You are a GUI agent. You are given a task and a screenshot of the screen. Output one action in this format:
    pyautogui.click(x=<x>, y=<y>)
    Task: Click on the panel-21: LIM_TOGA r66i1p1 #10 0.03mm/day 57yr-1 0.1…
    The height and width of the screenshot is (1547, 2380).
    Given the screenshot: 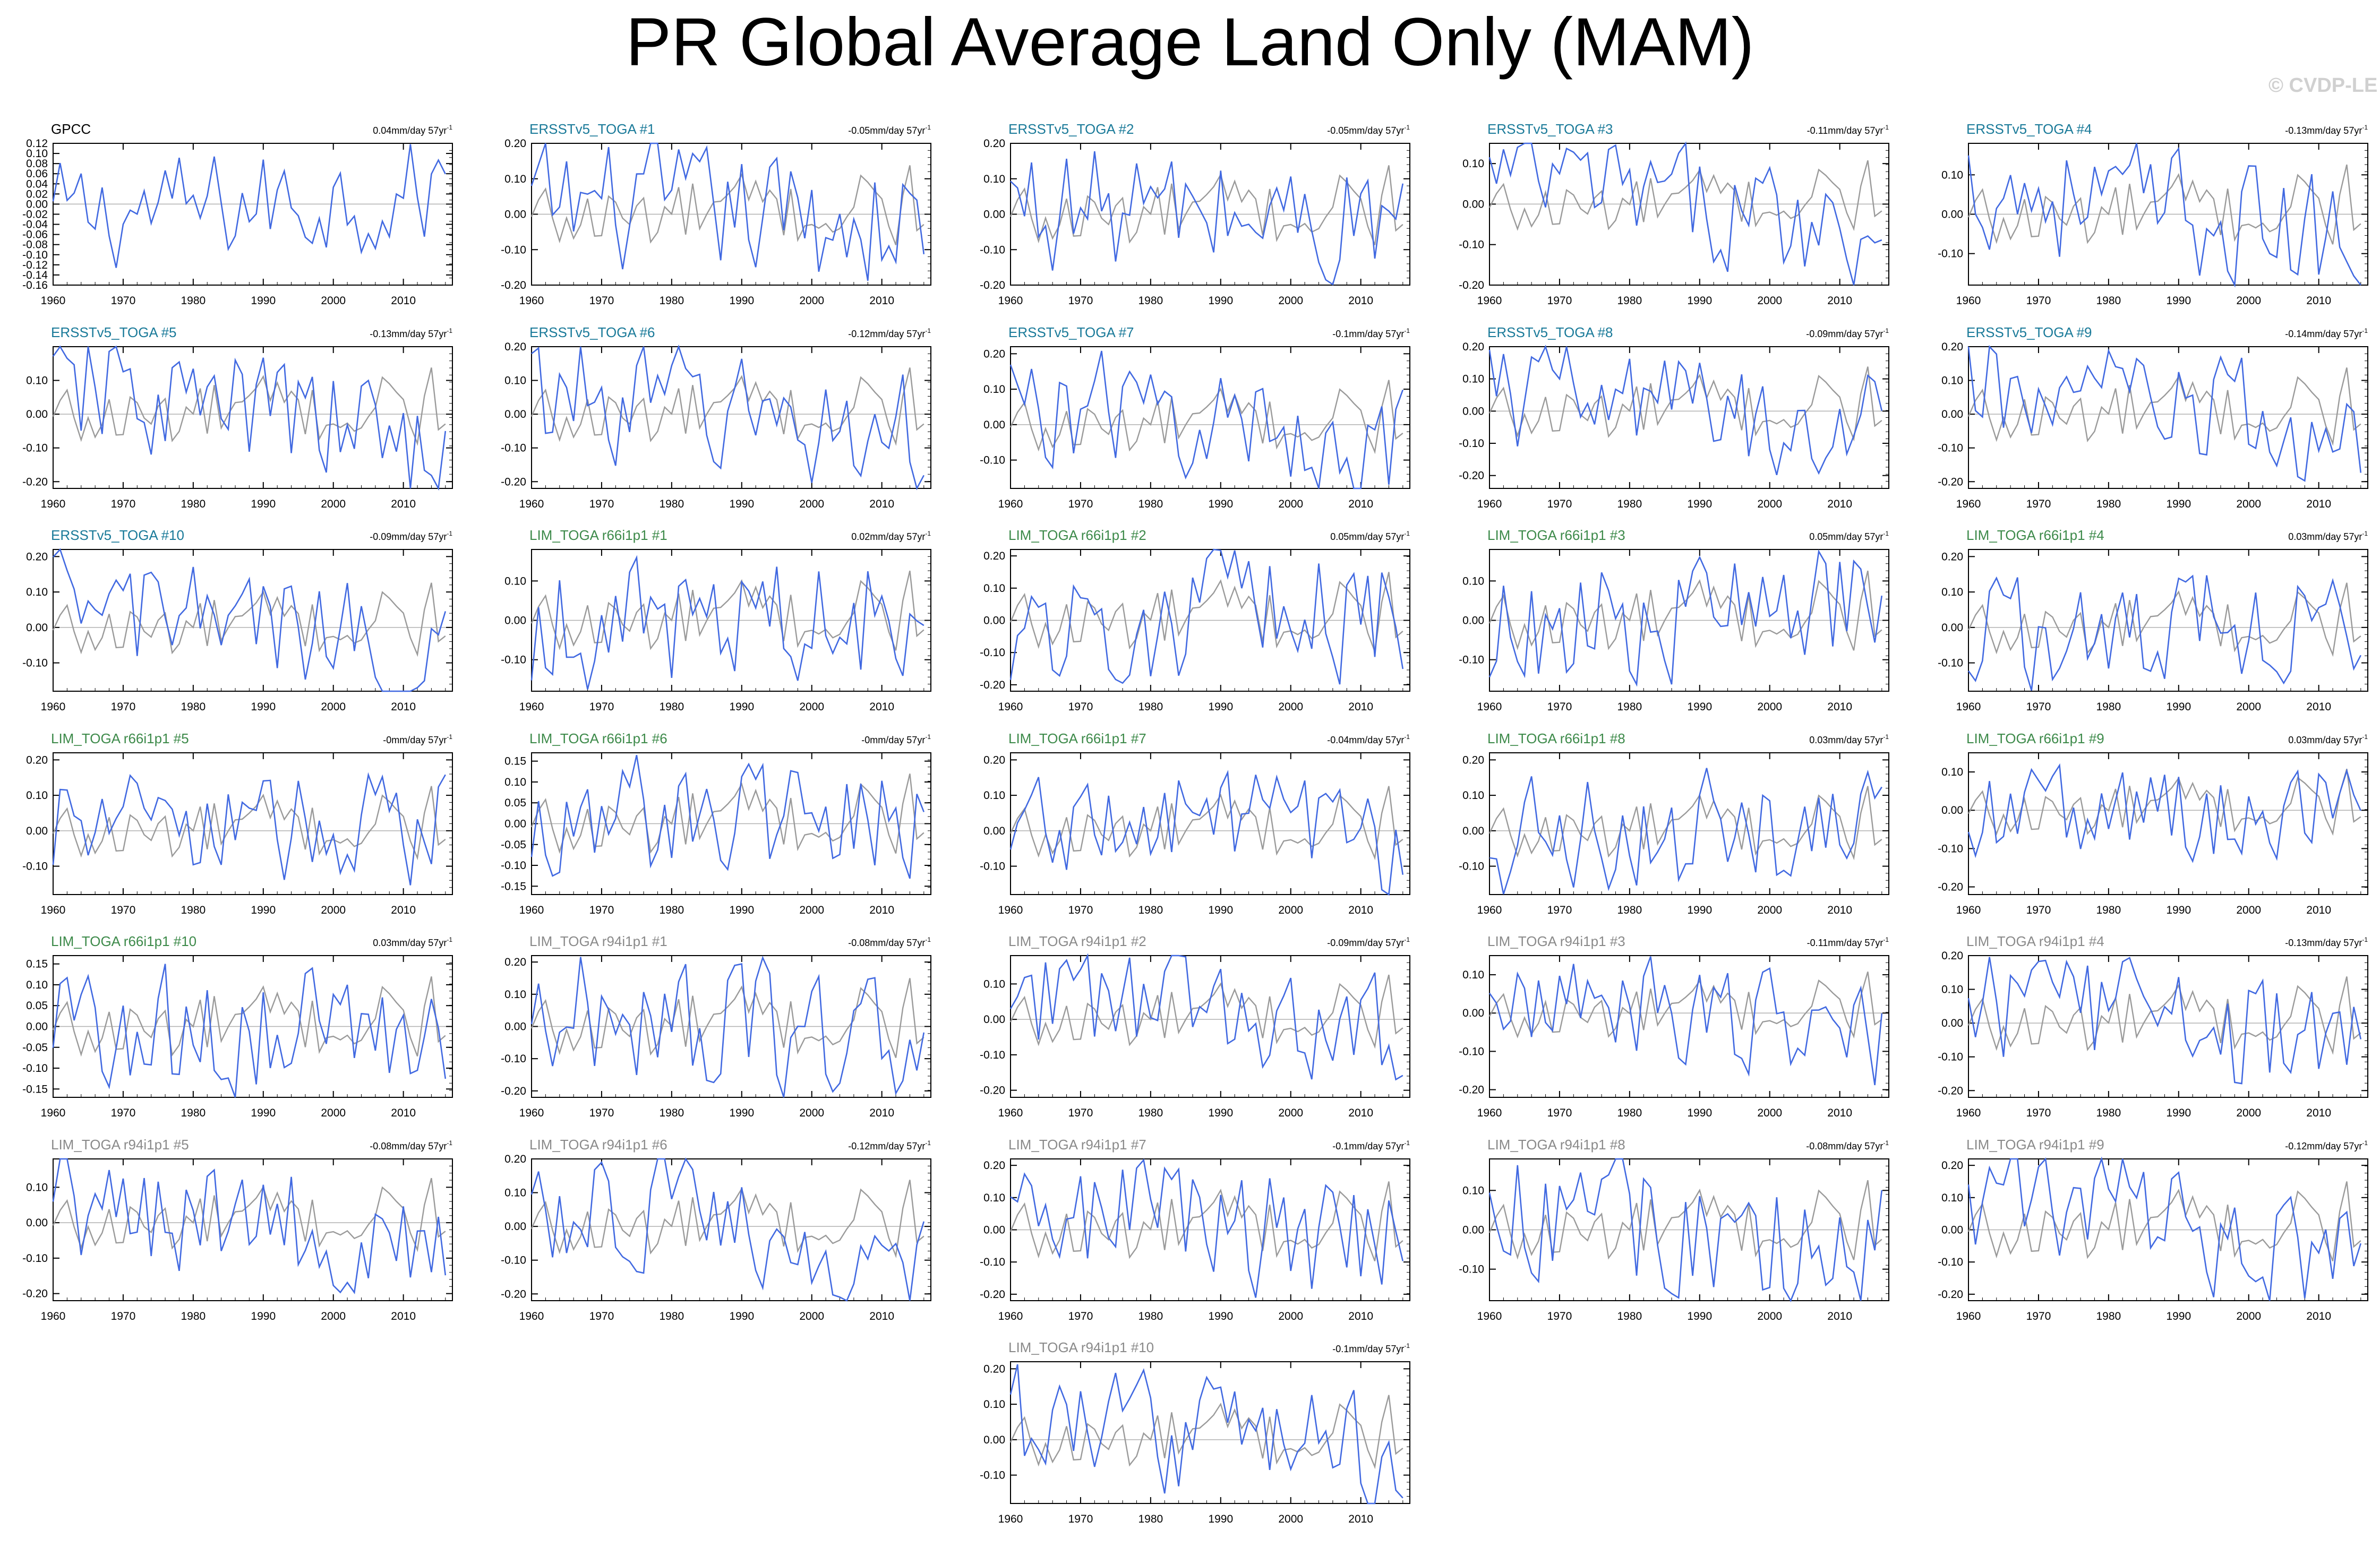 What is the action you would take?
    pyautogui.click(x=237, y=1026)
    